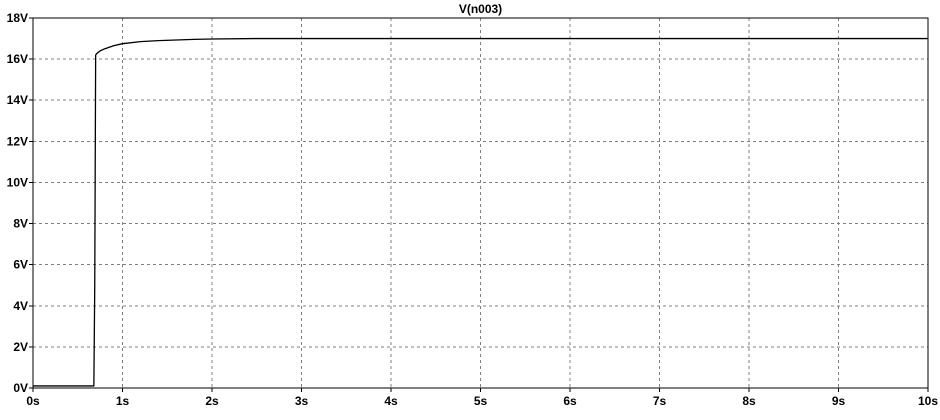 This screenshot has height=420, width=940. Describe the element at coordinates (20, 265) in the screenshot. I see `y-tick-label: 6V` at that location.